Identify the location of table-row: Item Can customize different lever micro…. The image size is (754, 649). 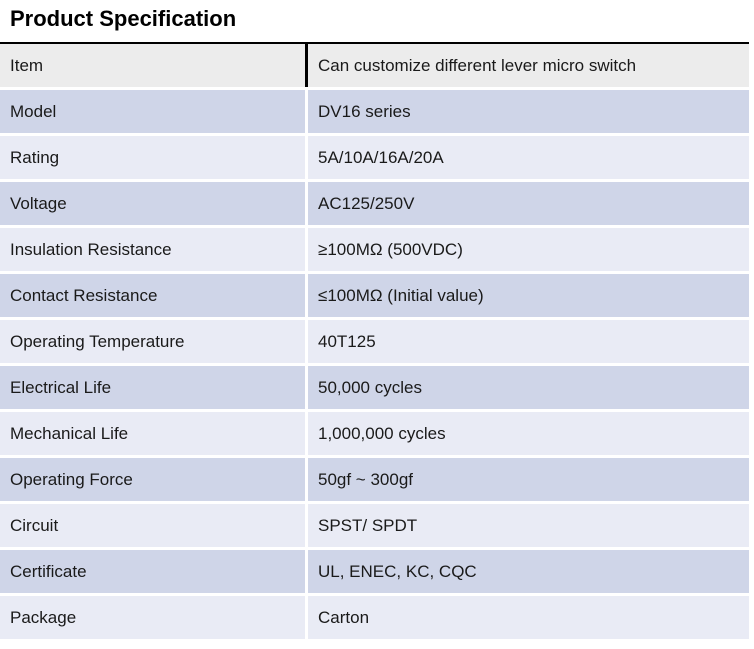
(374, 65).